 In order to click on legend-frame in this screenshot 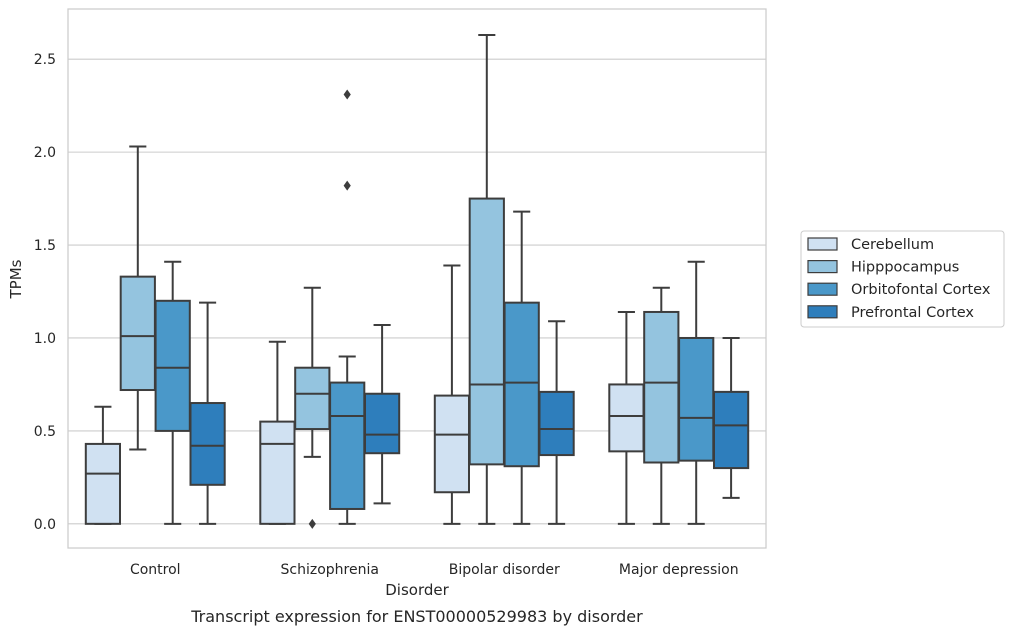, I will do `click(902, 279)`.